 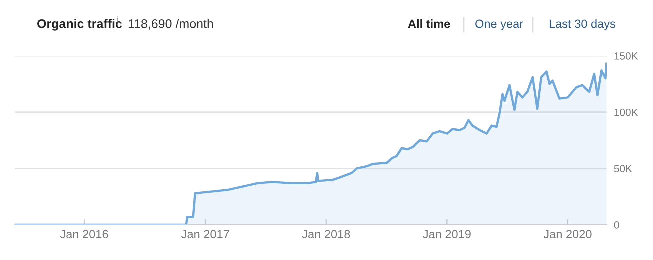 What do you see at coordinates (206, 234) in the screenshot?
I see `x-tick-label: Jan 2017` at bounding box center [206, 234].